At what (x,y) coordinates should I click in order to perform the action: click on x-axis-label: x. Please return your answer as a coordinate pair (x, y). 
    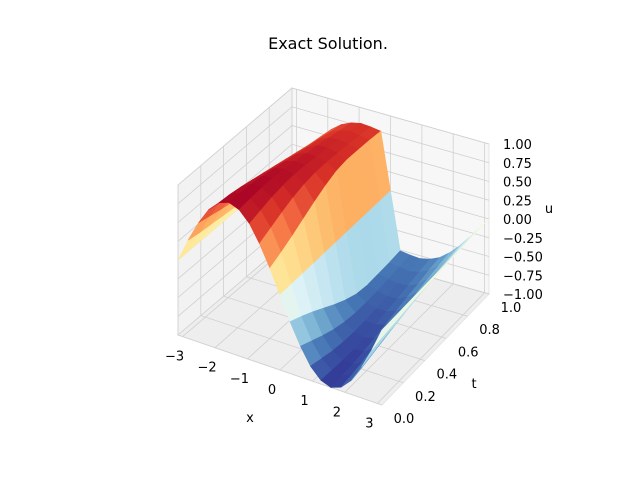
    Looking at the image, I should click on (250, 418).